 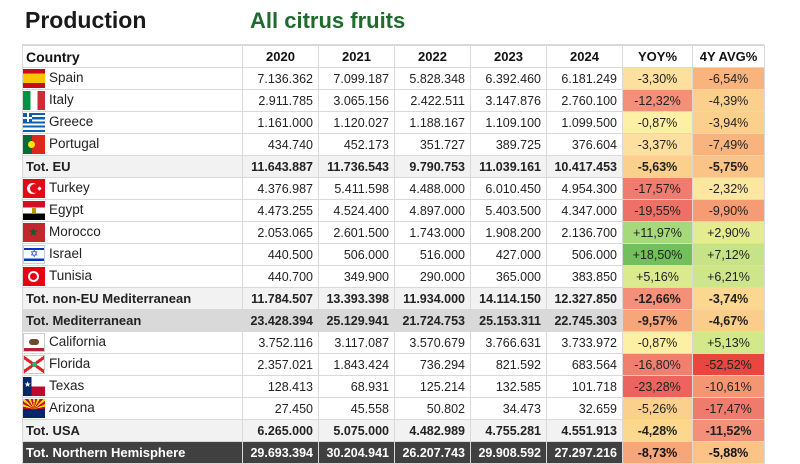 I want to click on country-label: Israel, so click(x=66, y=254).